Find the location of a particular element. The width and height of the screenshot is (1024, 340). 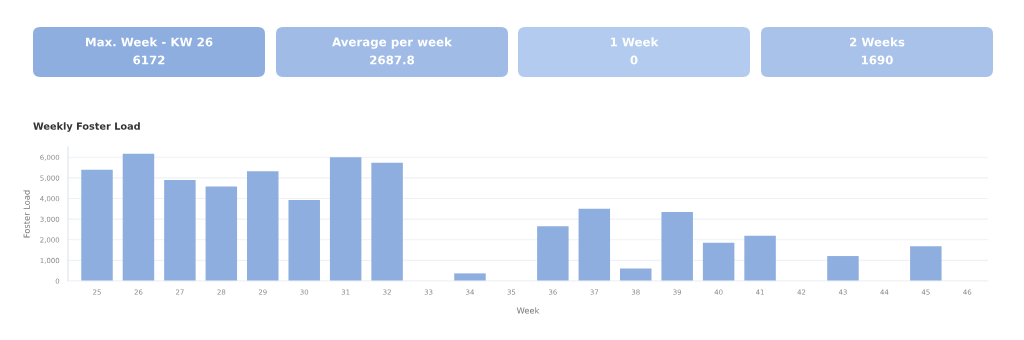

y-axis-title: Foster Load is located at coordinates (26, 214).